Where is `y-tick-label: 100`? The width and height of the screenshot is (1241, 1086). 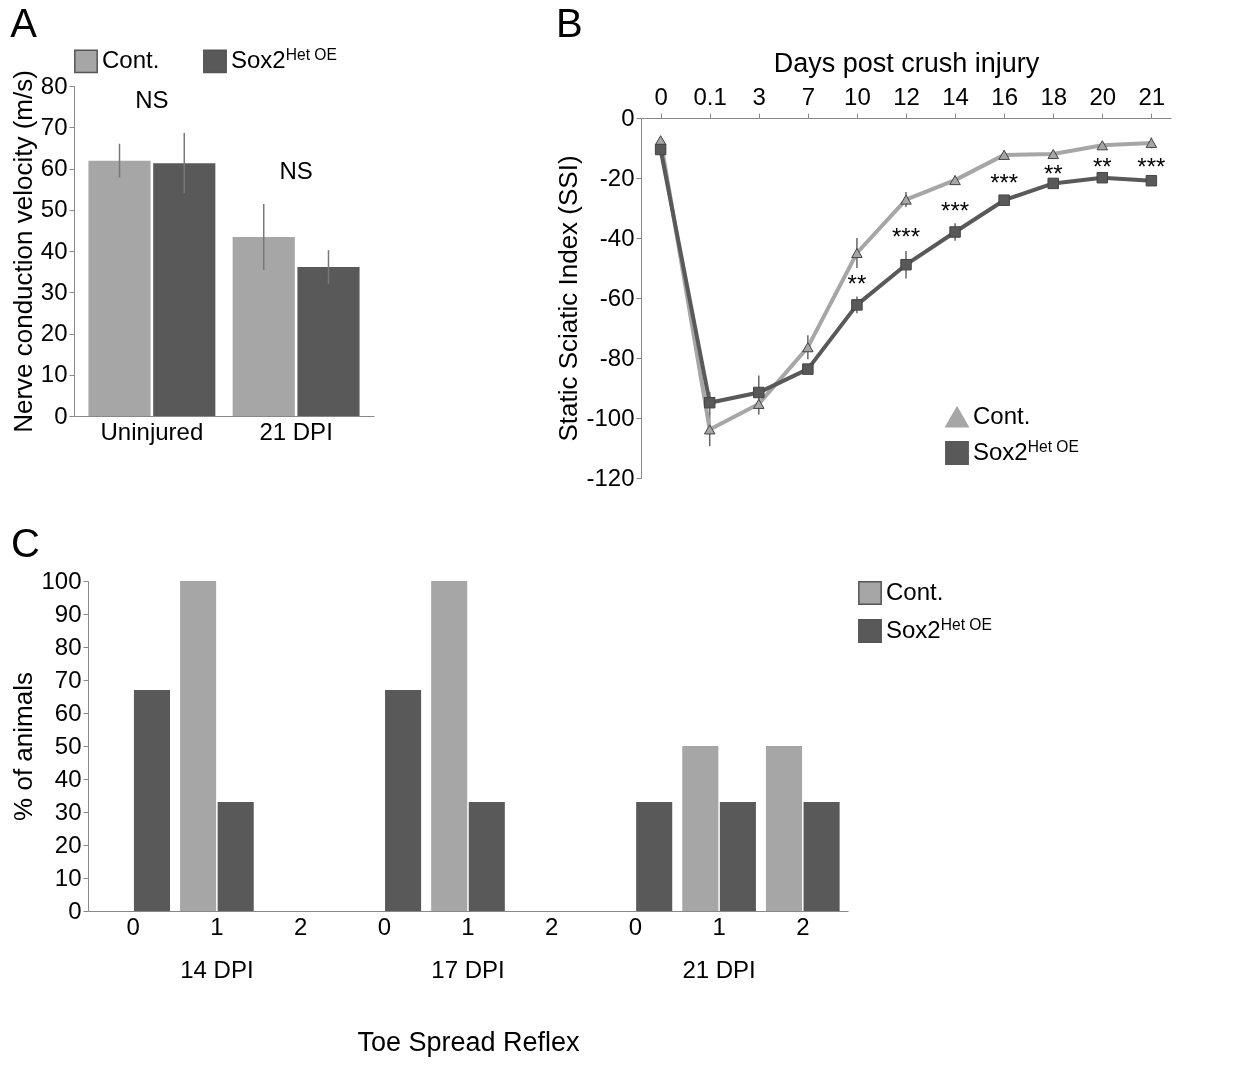
y-tick-label: 100 is located at coordinates (61, 580).